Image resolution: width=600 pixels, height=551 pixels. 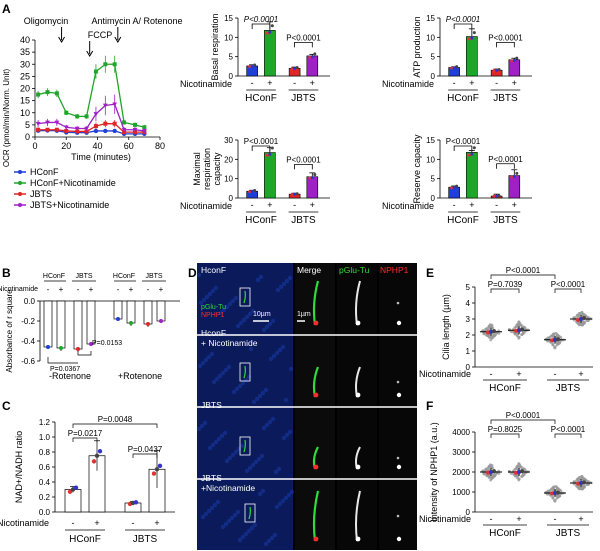 What do you see at coordinates (70, 376) in the screenshot?
I see `rotenone-group-label: -Rotenone` at bounding box center [70, 376].